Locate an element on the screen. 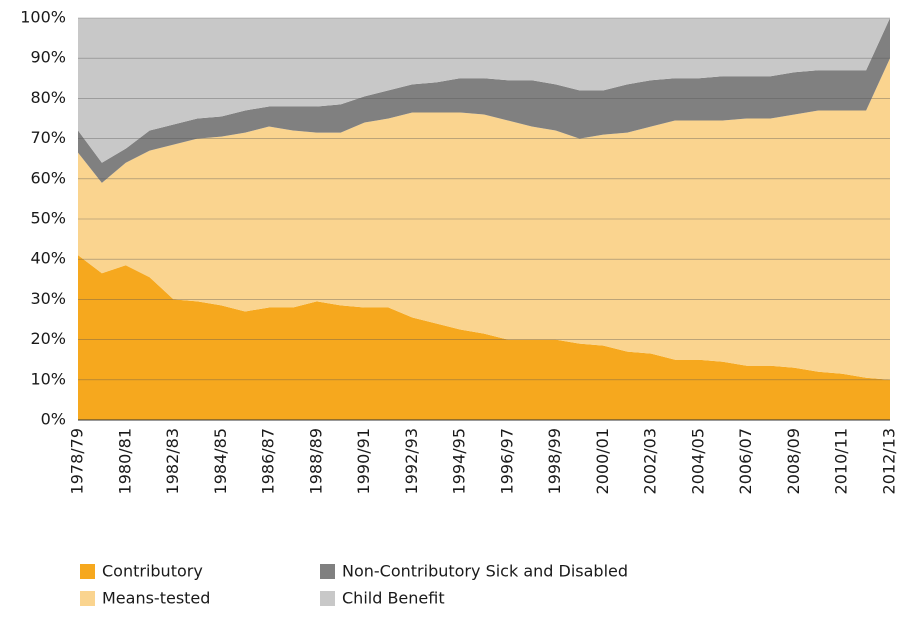 The image size is (899, 617). y-tick-label: 90% is located at coordinates (48, 57).